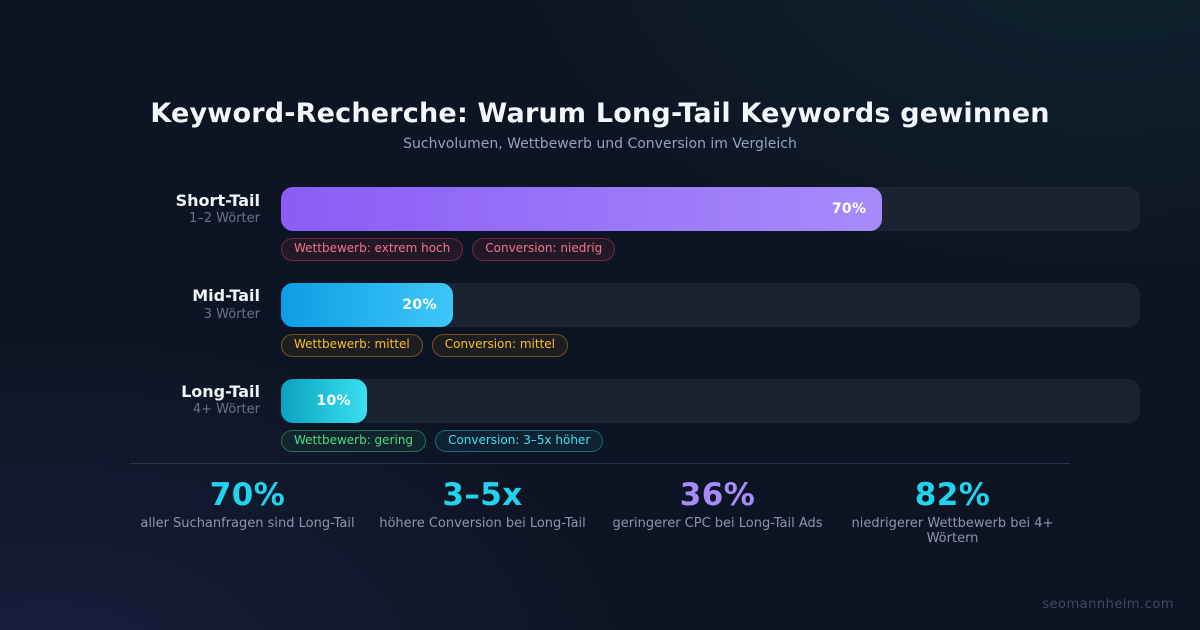 This screenshot has height=630, width=1200. I want to click on conversion-badge: Conversion: niedrig, so click(544, 249).